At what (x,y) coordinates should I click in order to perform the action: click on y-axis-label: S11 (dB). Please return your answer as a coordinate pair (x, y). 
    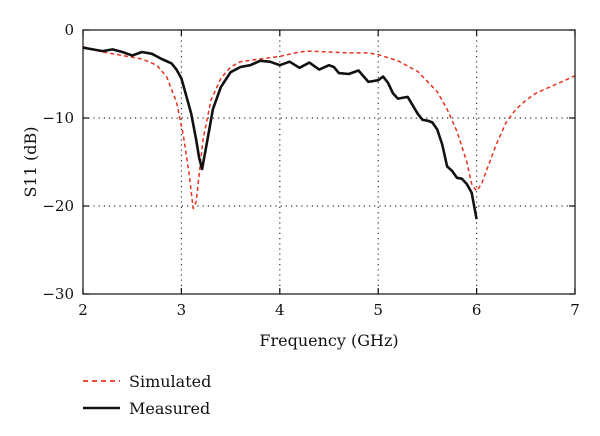
    Looking at the image, I should click on (30, 162).